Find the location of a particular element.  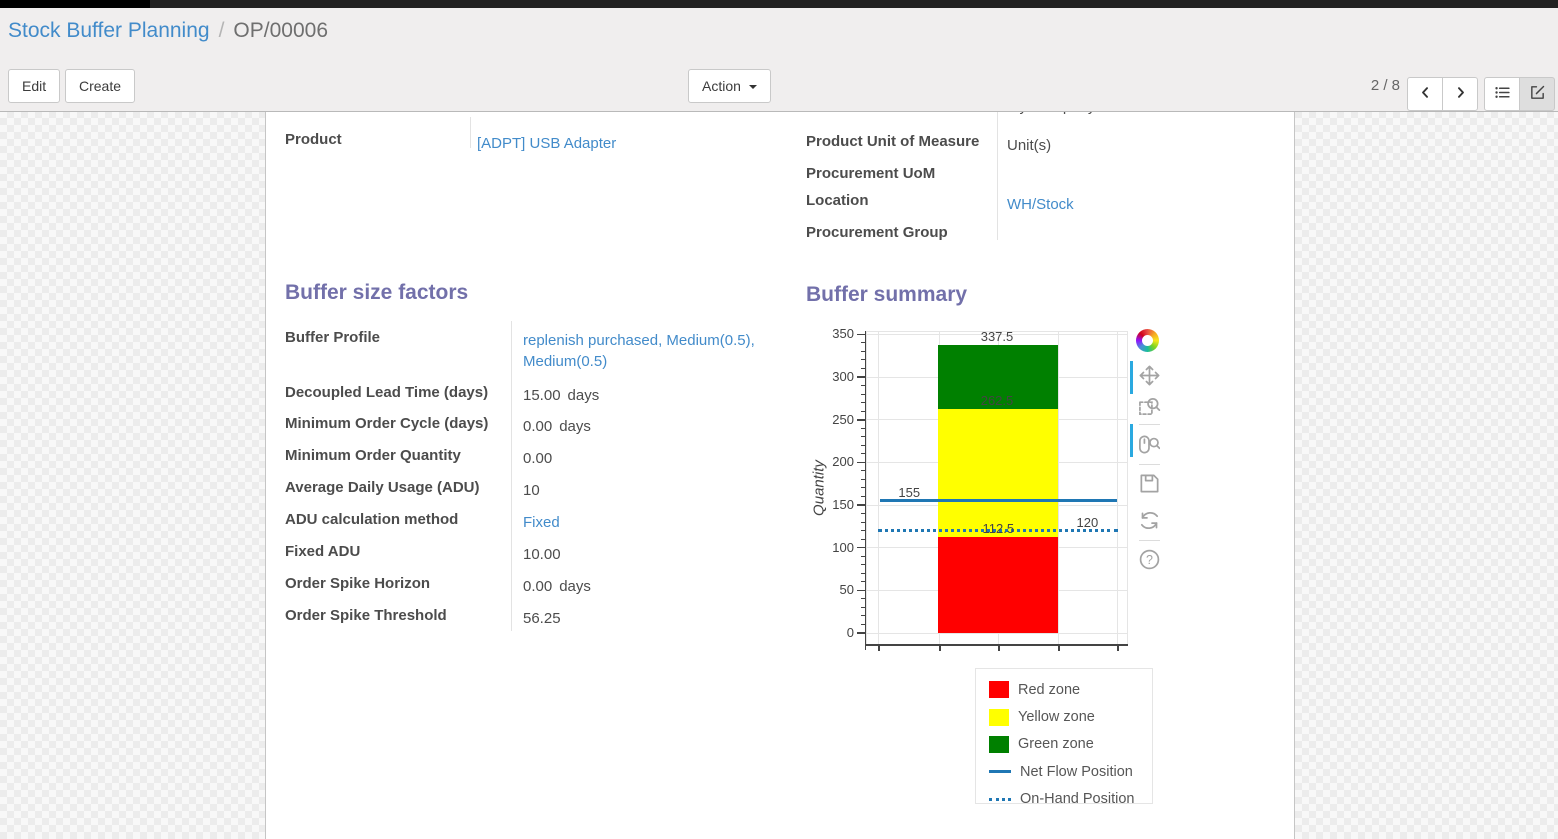

help-tool-icon: ? is located at coordinates (1149, 559).